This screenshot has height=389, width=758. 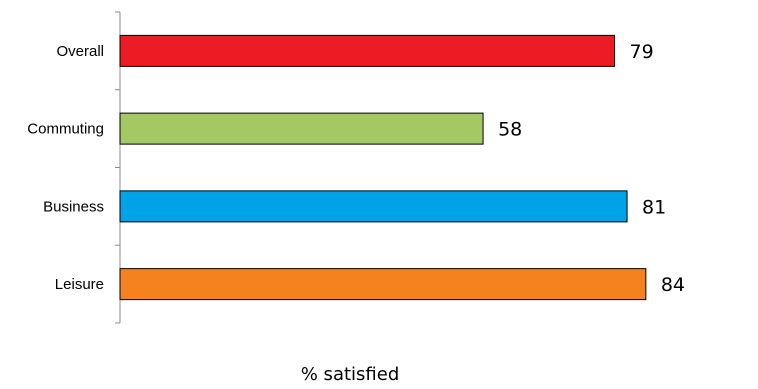 What do you see at coordinates (73, 206) in the screenshot?
I see `category-label: Business` at bounding box center [73, 206].